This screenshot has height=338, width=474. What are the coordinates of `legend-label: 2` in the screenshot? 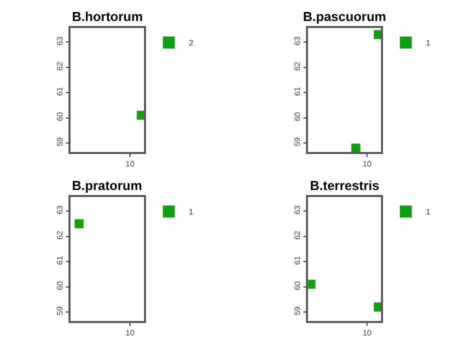 It's located at (191, 43).